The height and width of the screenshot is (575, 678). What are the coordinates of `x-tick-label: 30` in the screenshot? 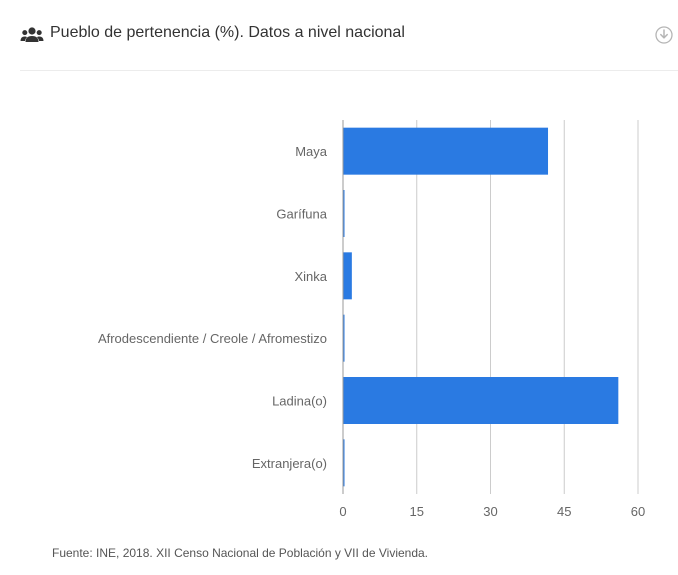 It's located at (490, 511).